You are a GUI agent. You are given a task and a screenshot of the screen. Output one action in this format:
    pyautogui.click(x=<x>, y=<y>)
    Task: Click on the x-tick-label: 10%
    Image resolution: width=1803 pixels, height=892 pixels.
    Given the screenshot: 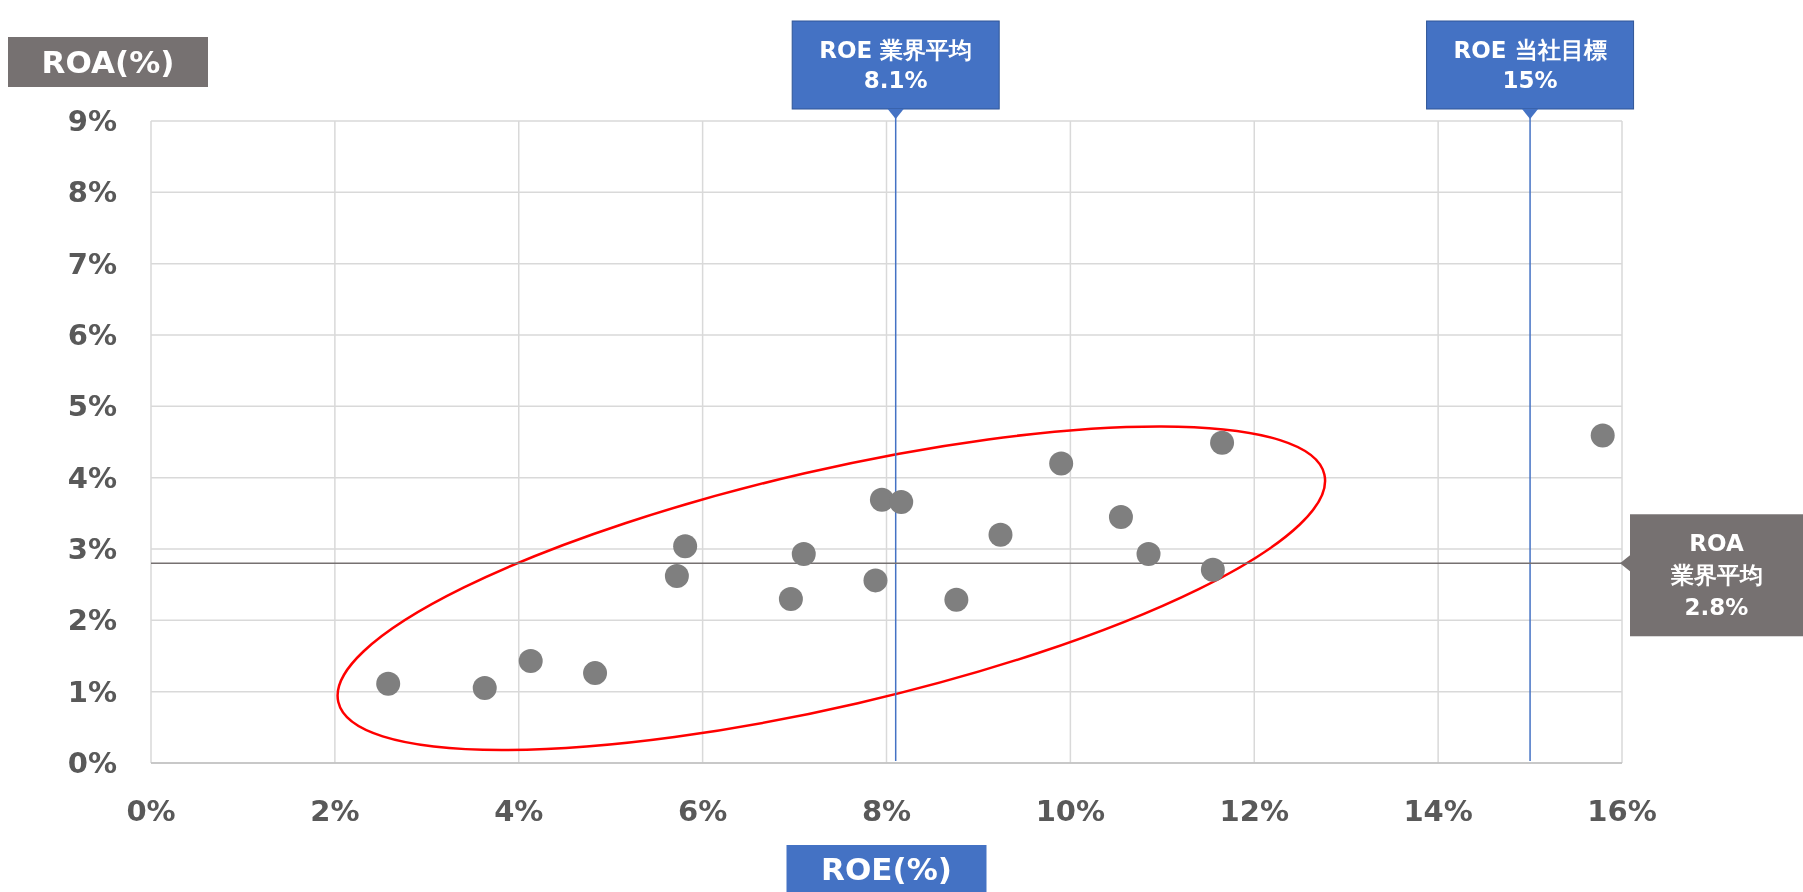 What is the action you would take?
    pyautogui.click(x=1070, y=811)
    